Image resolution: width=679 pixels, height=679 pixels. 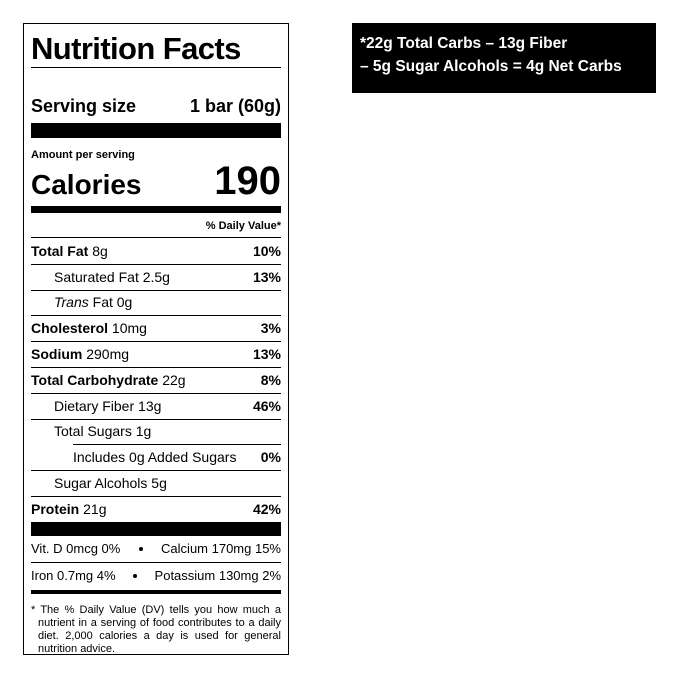 What do you see at coordinates (70, 328) in the screenshot?
I see `nutrient-name: Cholesterol` at bounding box center [70, 328].